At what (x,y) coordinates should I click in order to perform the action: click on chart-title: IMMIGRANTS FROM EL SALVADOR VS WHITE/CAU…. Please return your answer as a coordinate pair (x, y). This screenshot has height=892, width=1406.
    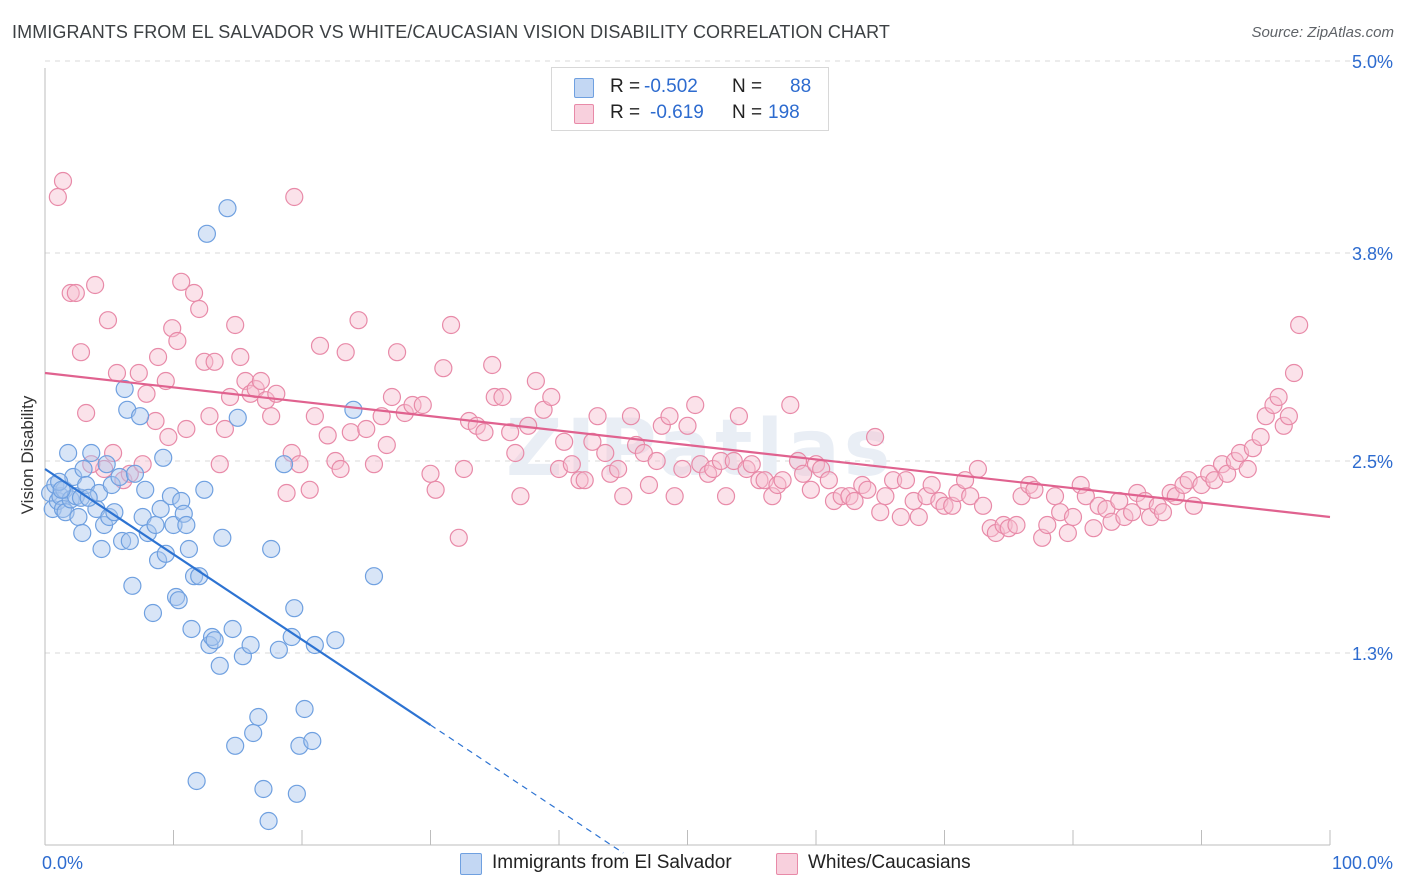
    Looking at the image, I should click on (451, 32).